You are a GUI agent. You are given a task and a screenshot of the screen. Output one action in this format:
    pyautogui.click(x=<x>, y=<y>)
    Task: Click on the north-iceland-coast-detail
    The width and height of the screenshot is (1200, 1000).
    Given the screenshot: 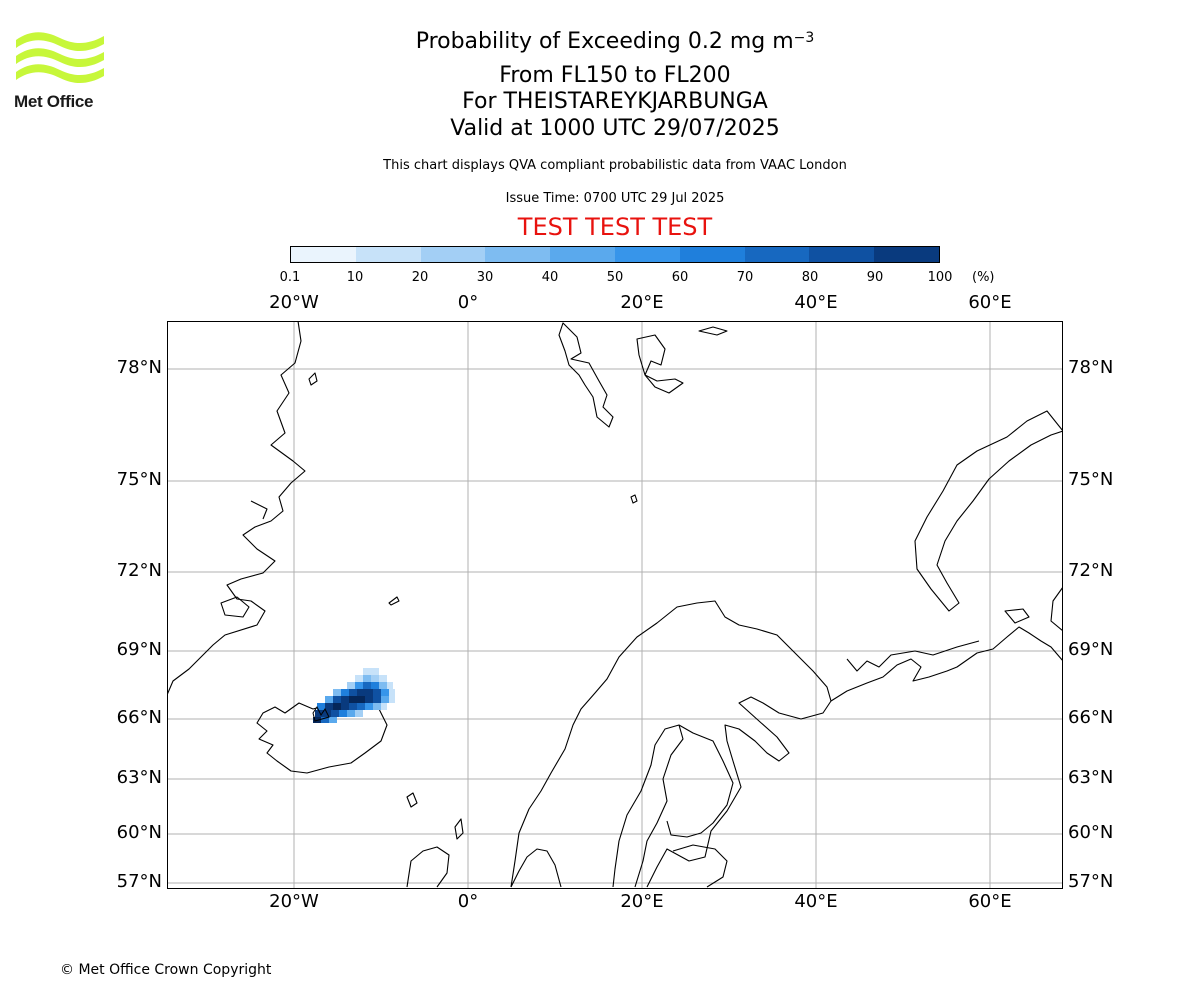 What is the action you would take?
    pyautogui.click(x=321, y=714)
    